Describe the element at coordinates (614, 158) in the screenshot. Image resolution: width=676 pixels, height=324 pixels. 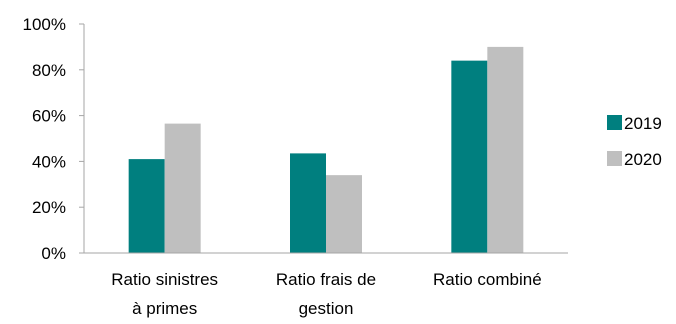
I see `legend-swatch-2020` at that location.